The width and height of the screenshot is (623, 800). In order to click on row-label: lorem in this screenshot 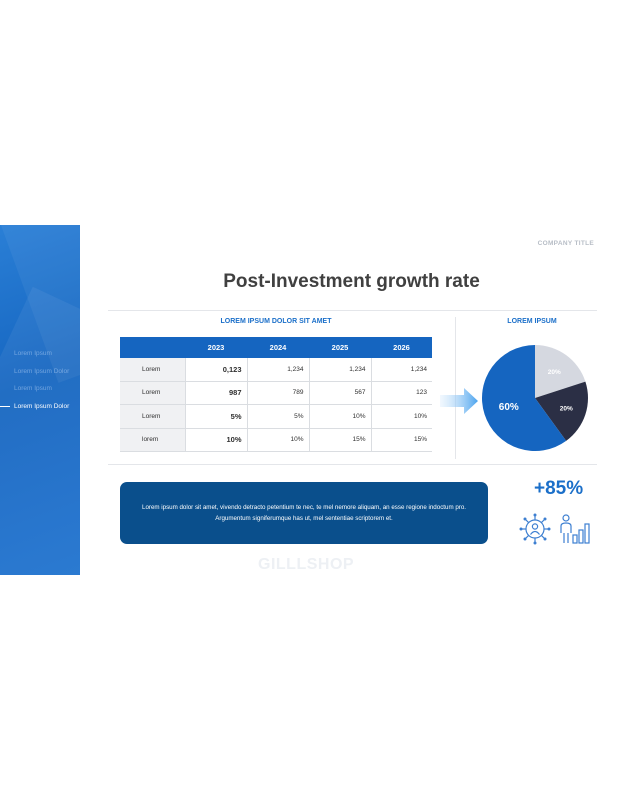, I will do `click(152, 440)`.